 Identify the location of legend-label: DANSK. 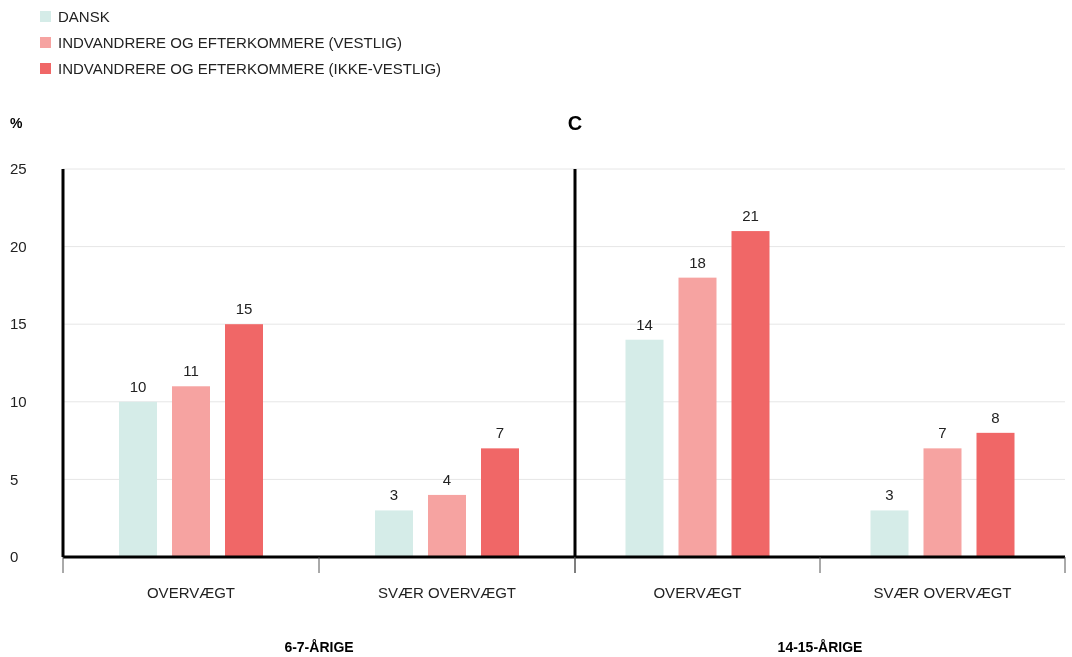
(84, 17).